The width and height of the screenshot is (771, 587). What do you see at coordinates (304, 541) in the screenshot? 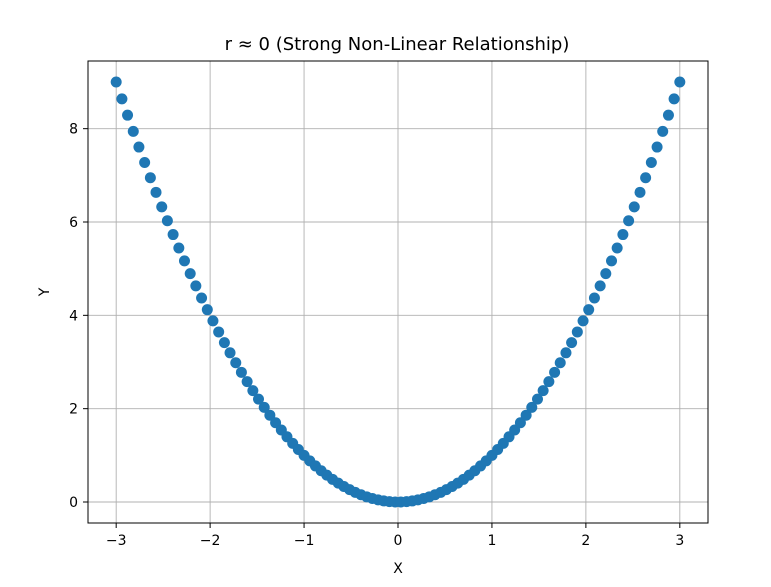
I see `x-tick-label: −1` at bounding box center [304, 541].